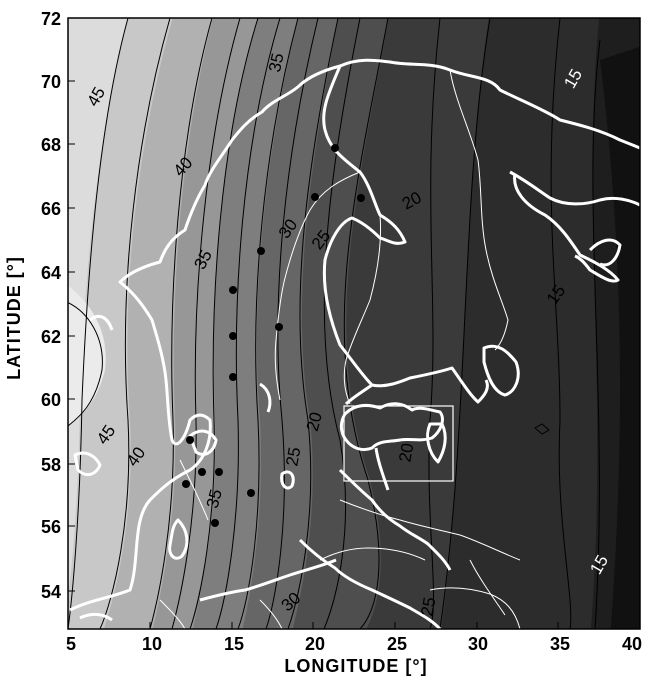 The width and height of the screenshot is (648, 682). I want to click on inset-rectangle, so click(398, 443).